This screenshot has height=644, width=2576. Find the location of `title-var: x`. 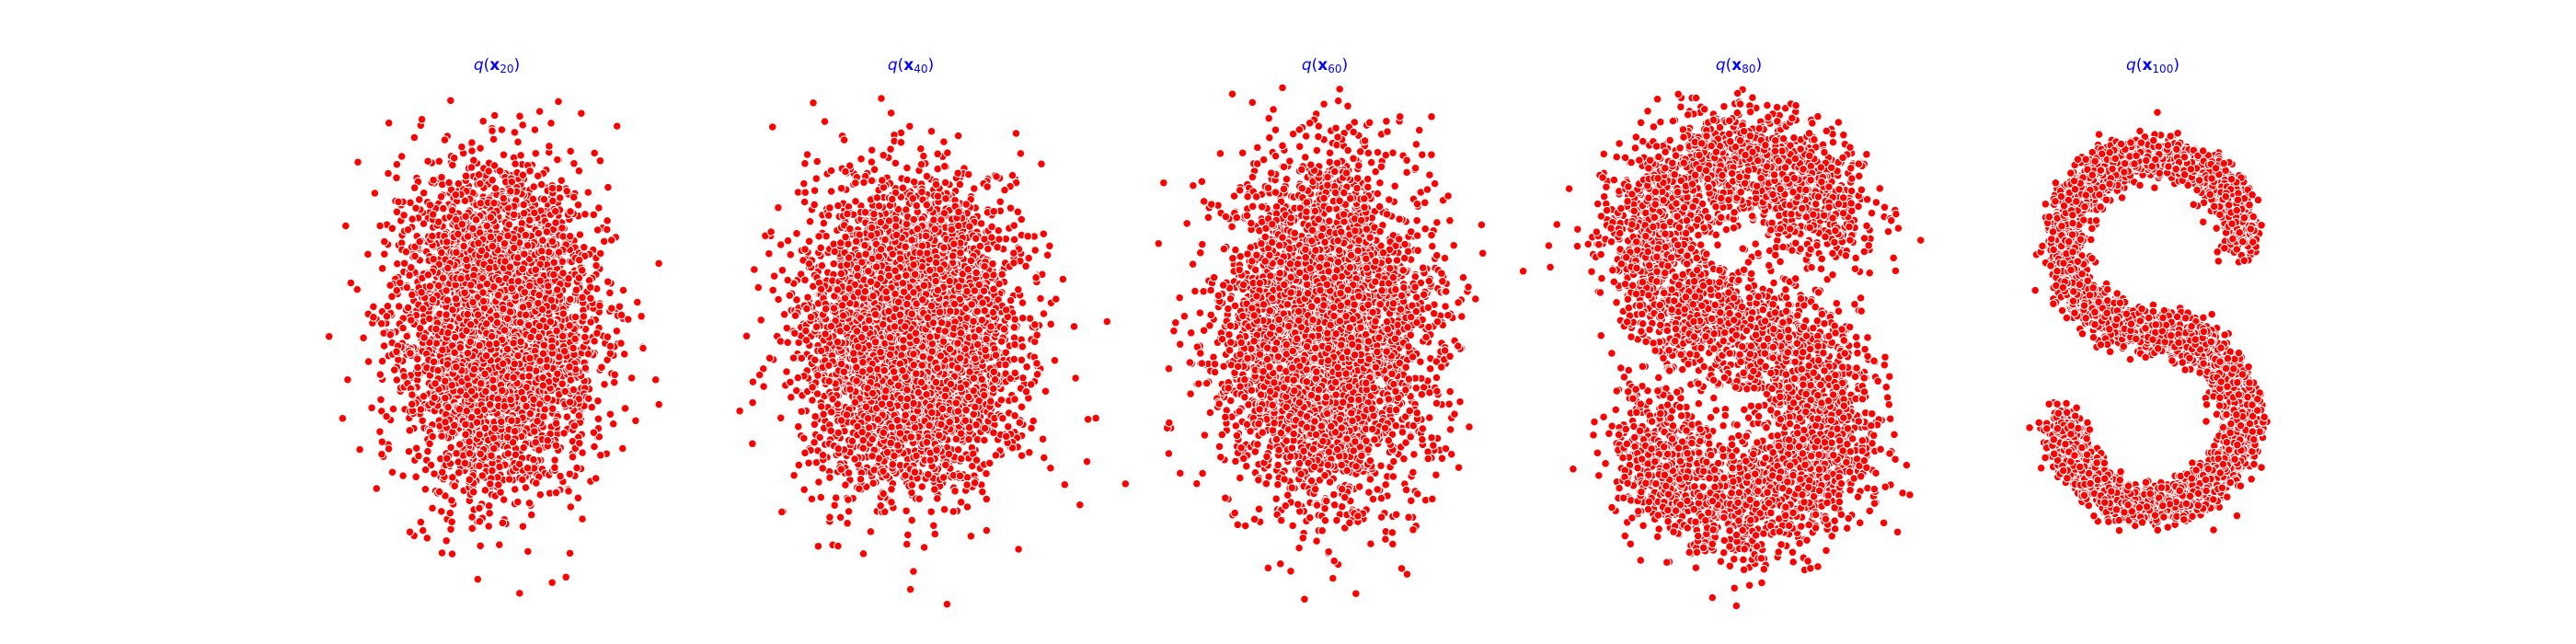

title-var: x is located at coordinates (494, 65).